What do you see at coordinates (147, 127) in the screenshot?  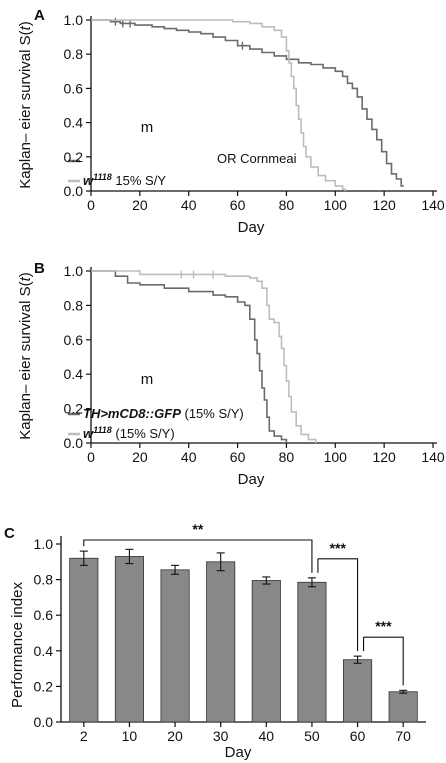 I see `panel-a-stray-label: m` at bounding box center [147, 127].